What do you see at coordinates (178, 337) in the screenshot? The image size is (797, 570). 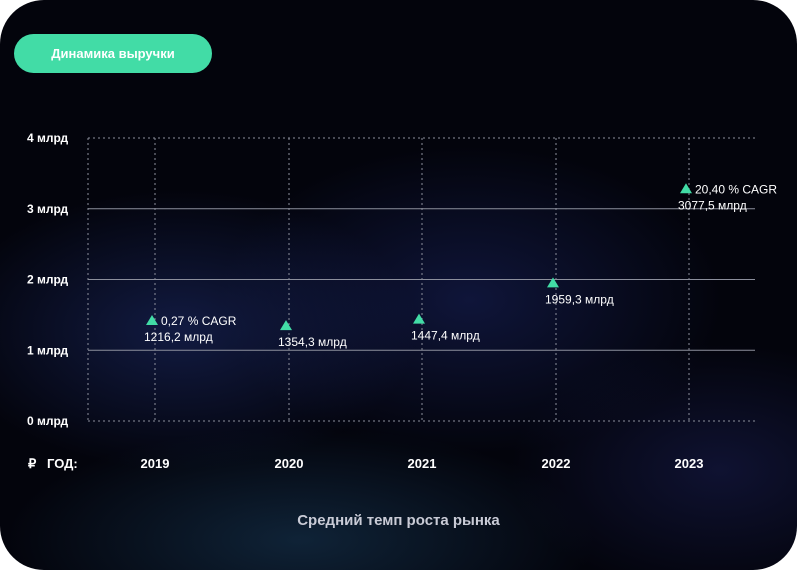 I see `data-label-value: 1216,2 млрд` at bounding box center [178, 337].